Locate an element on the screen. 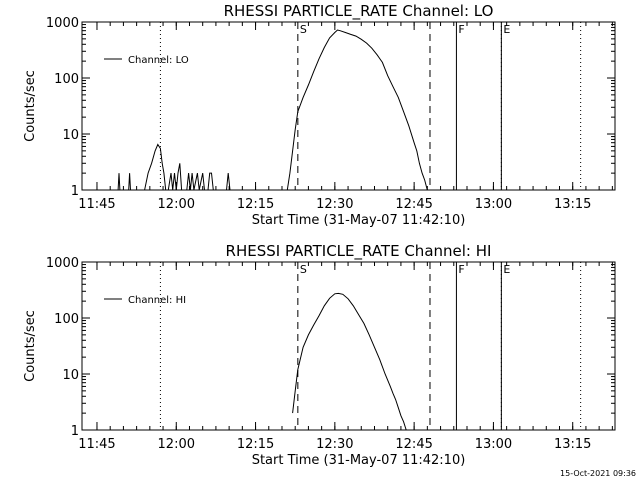 The height and width of the screenshot is (480, 640). series-line is located at coordinates (349, 361).